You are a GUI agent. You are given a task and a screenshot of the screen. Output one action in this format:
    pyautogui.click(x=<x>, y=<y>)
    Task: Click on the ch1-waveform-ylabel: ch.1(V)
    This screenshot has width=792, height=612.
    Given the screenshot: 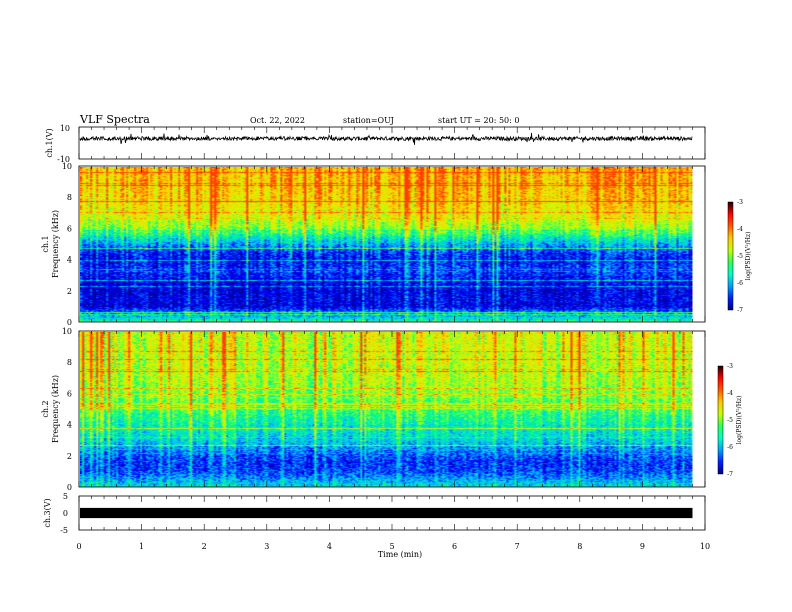 What is the action you would take?
    pyautogui.click(x=49, y=142)
    